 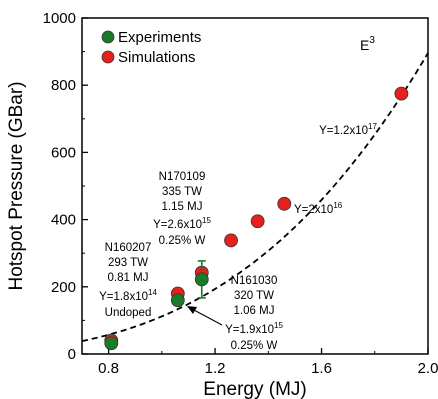 What do you see at coordinates (108, 57) in the screenshot?
I see `legend-simulations-marker` at bounding box center [108, 57].